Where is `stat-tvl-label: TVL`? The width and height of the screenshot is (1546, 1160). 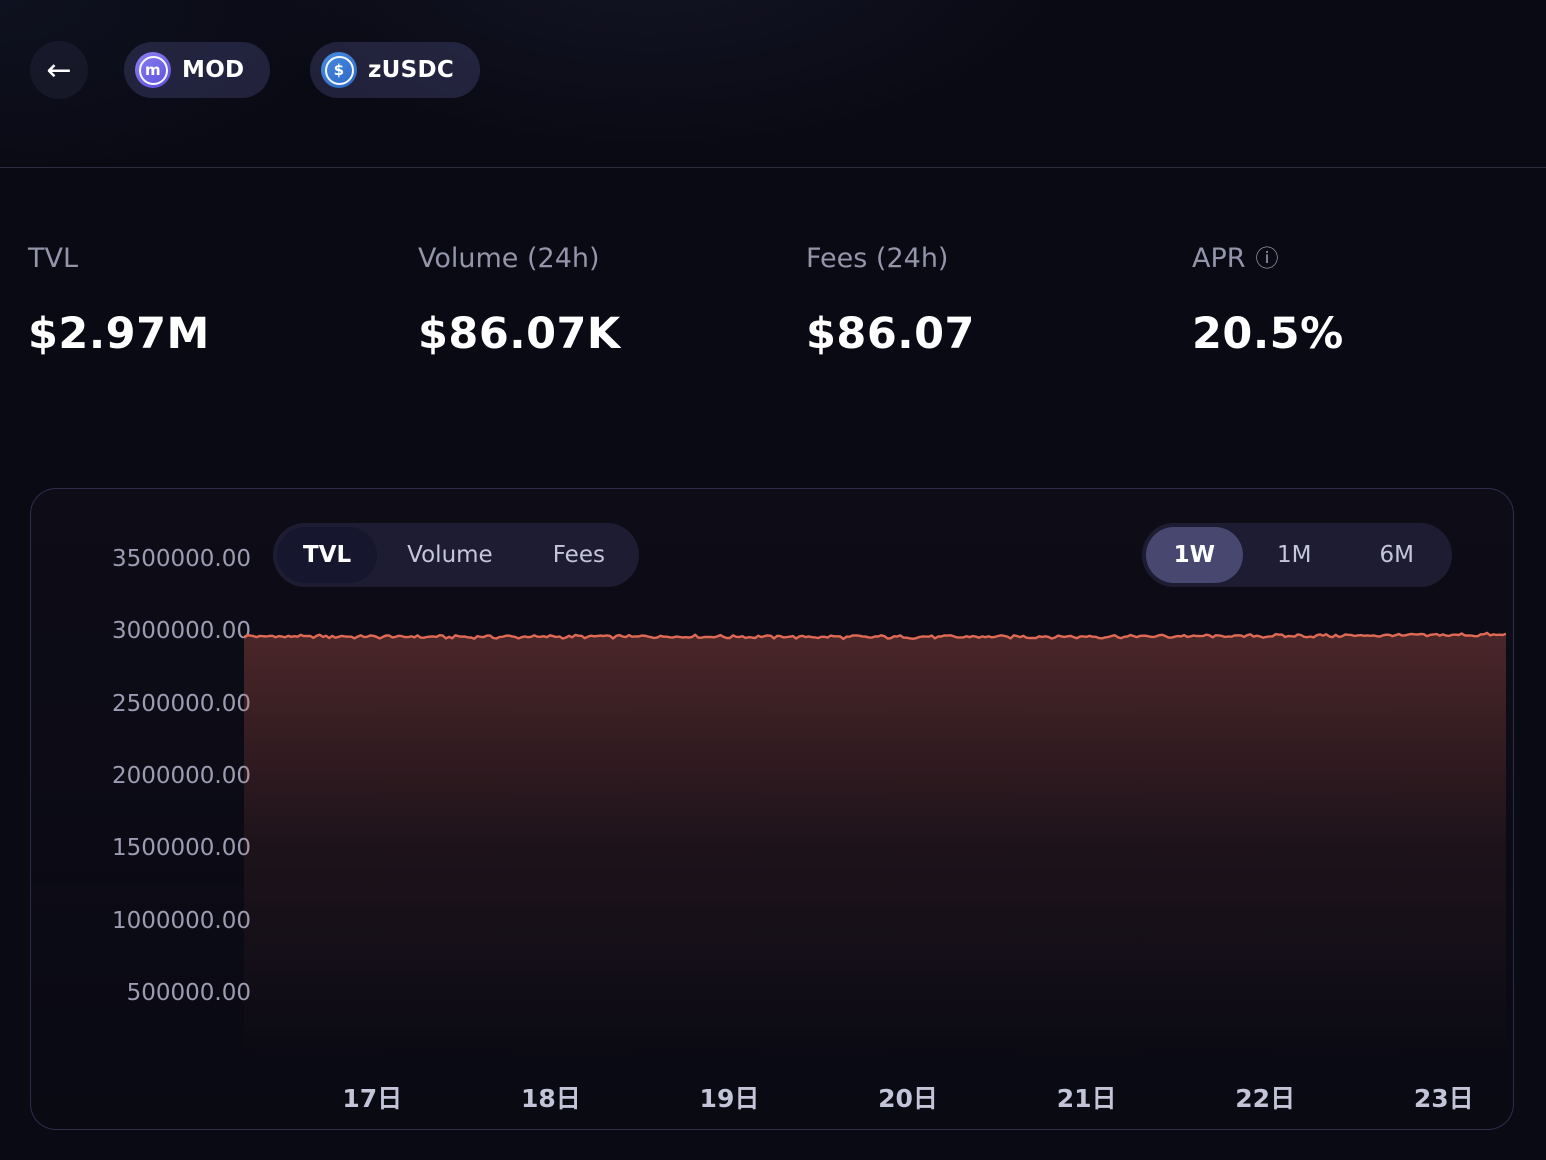
stat-tvl-label: TVL is located at coordinates (53, 258).